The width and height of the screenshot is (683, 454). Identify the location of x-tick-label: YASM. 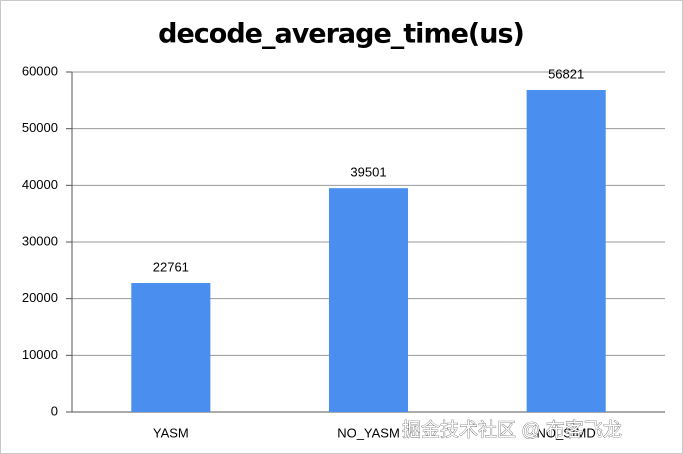
(171, 432).